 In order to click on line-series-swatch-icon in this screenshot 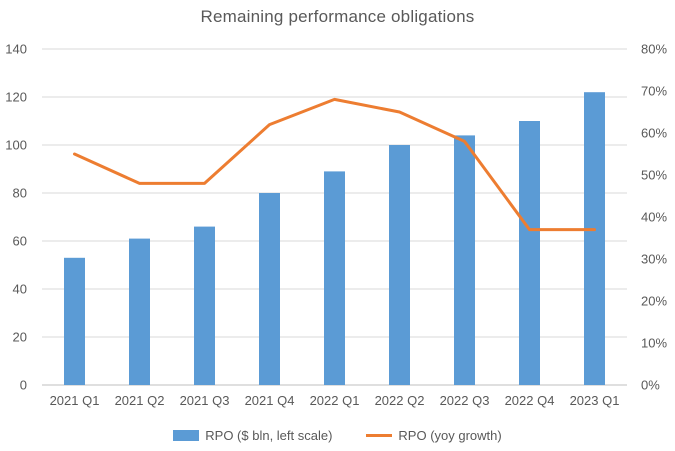, I will do `click(379, 435)`.